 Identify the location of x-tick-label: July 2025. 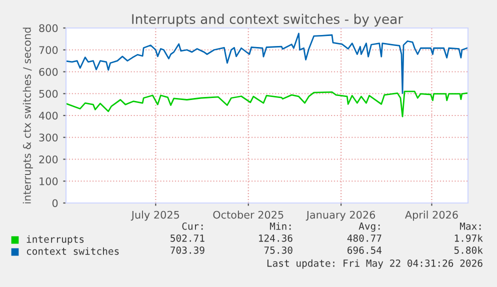
(155, 215).